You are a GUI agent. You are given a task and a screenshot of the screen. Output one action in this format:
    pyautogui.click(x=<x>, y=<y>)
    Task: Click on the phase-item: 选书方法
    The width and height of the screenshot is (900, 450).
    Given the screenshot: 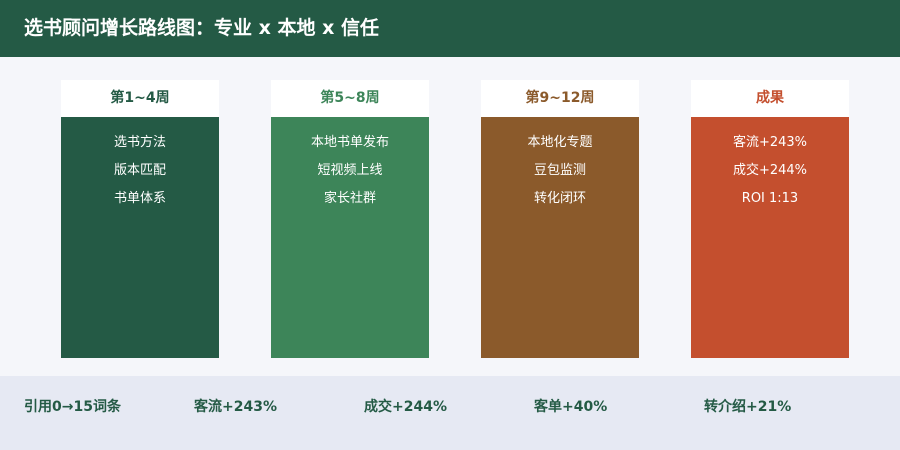 What is the action you would take?
    pyautogui.click(x=139, y=142)
    